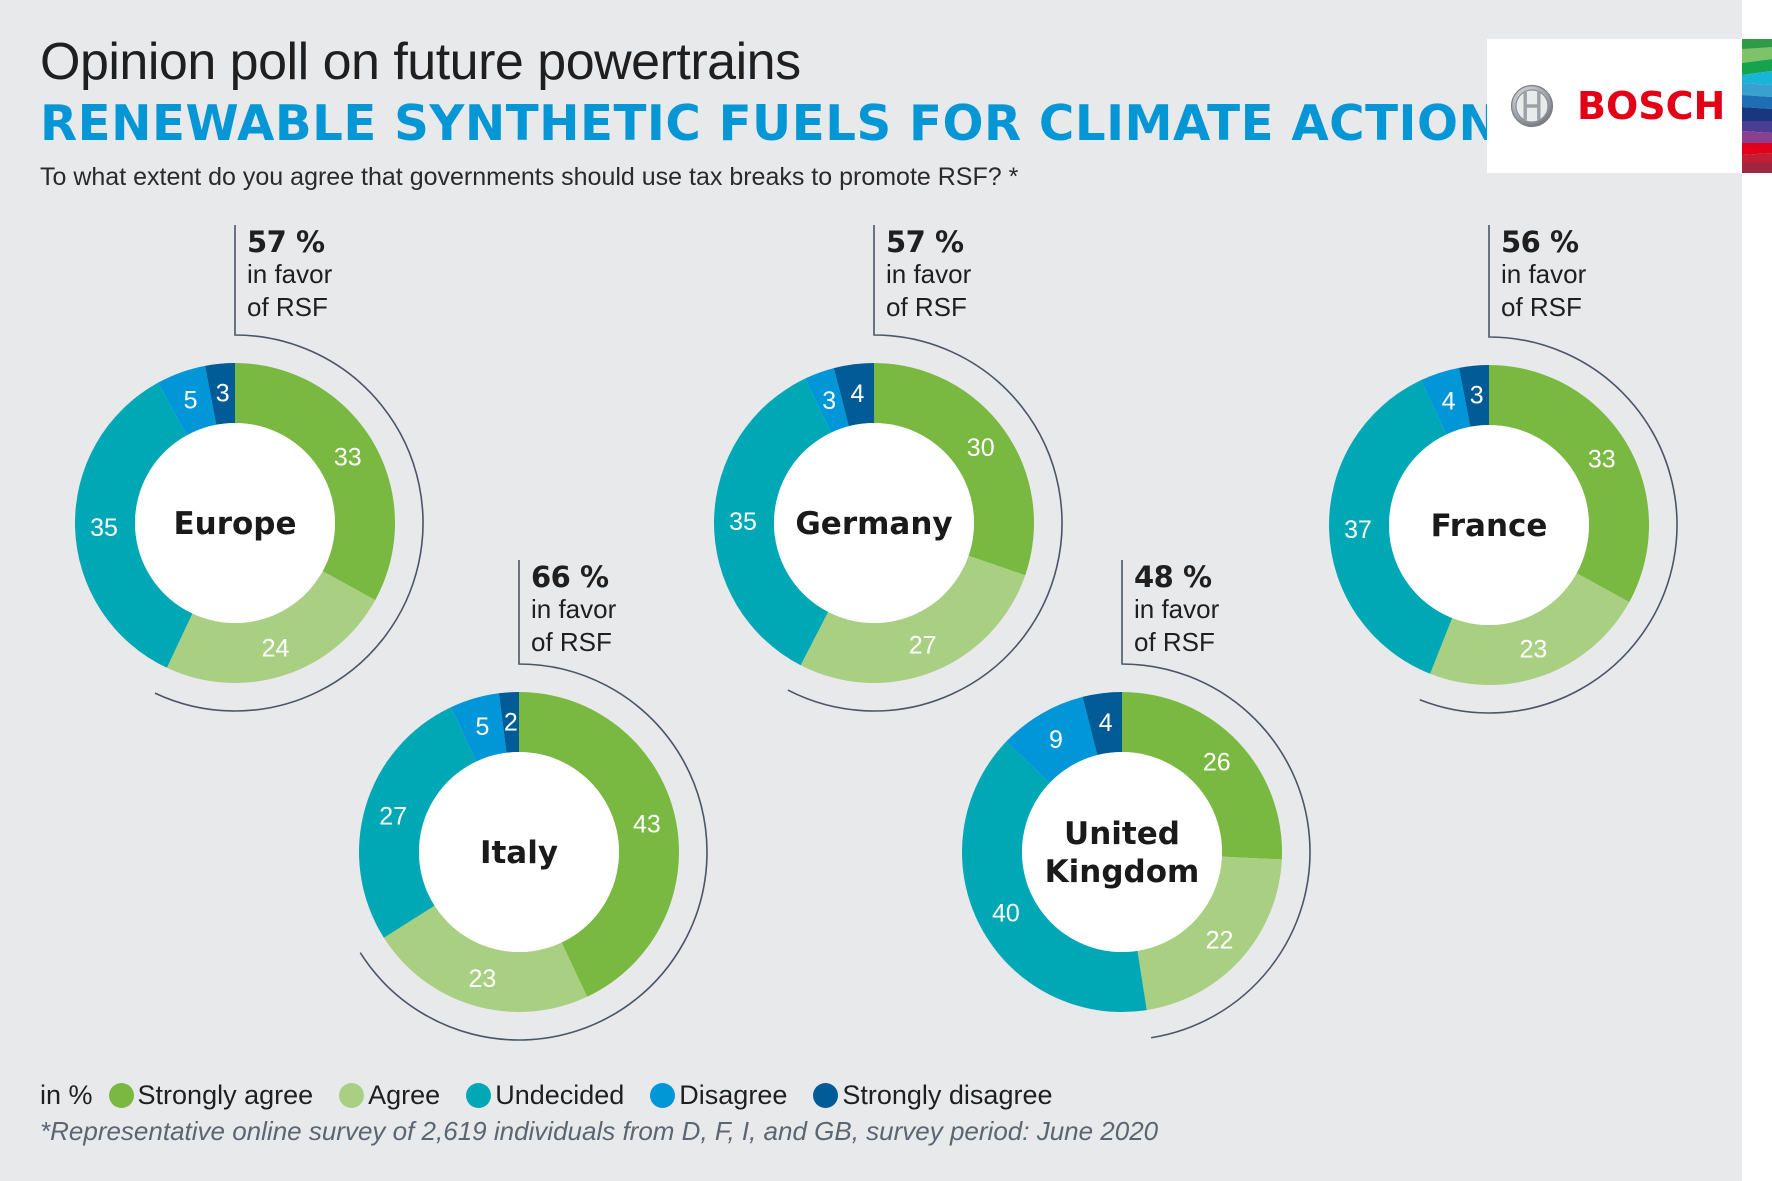  What do you see at coordinates (1532, 106) in the screenshot?
I see `bosch-armature-icon` at bounding box center [1532, 106].